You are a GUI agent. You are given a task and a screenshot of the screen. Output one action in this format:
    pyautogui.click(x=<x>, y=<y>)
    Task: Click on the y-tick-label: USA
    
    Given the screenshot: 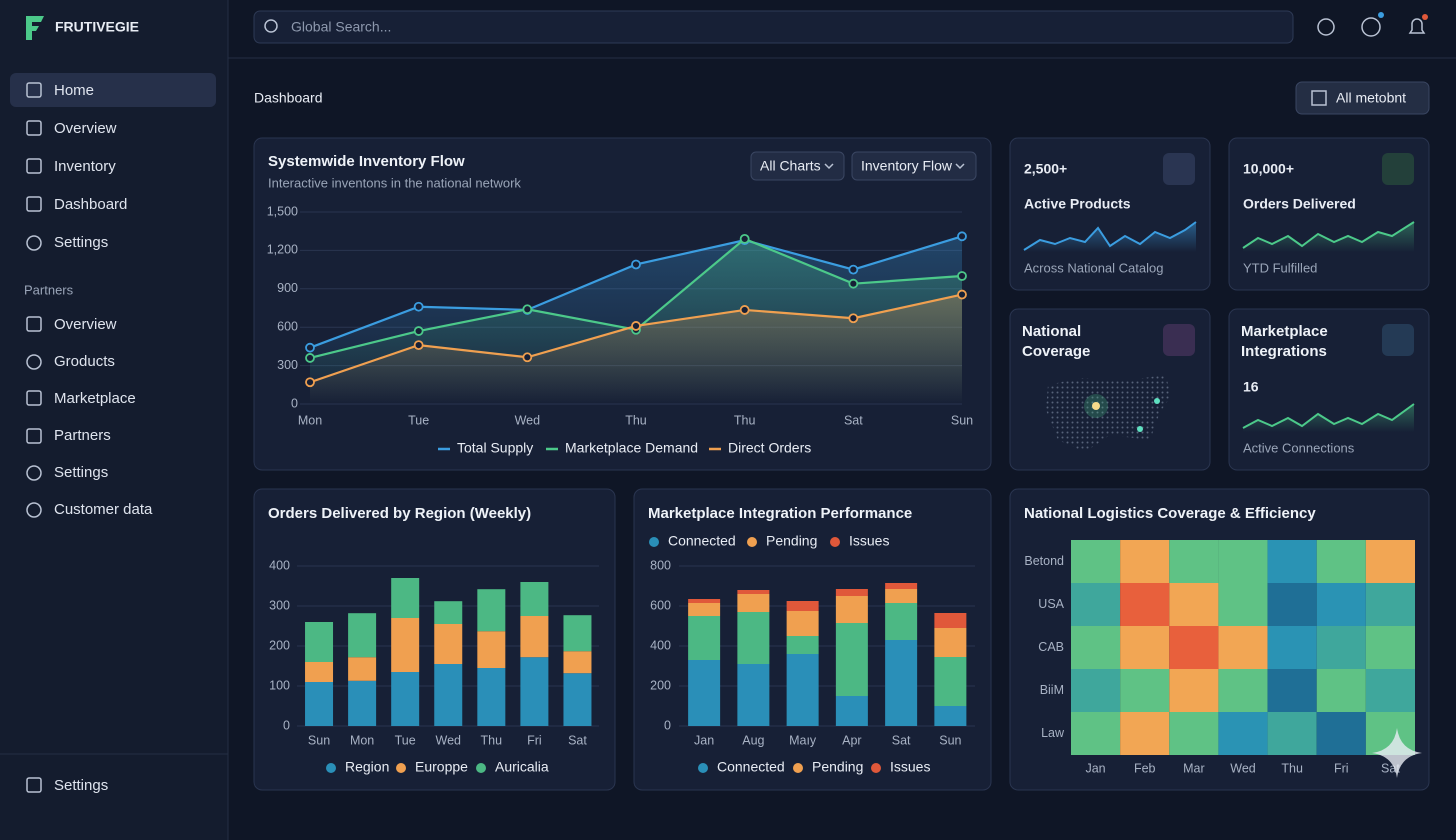 What is the action you would take?
    pyautogui.click(x=1051, y=604)
    